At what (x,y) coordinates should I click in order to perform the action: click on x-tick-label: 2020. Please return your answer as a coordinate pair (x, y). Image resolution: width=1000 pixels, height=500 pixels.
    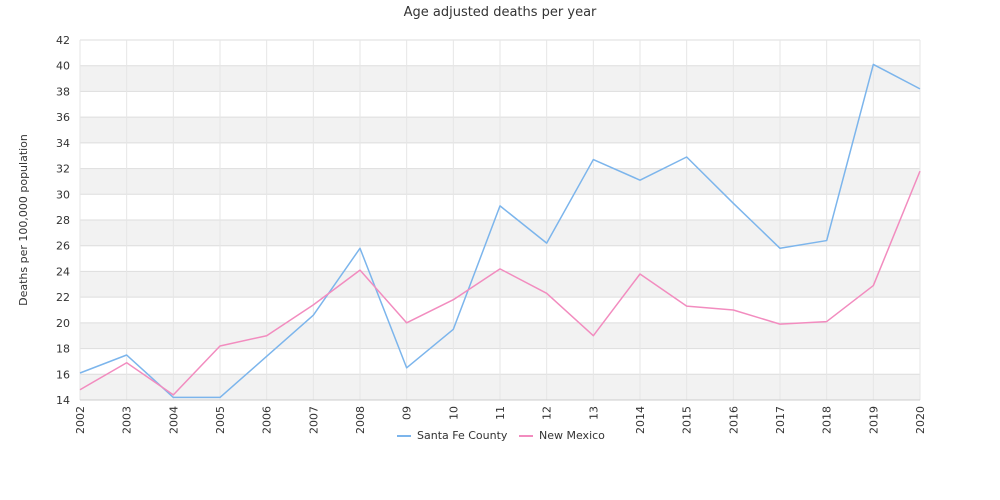
    Looking at the image, I should click on (920, 420).